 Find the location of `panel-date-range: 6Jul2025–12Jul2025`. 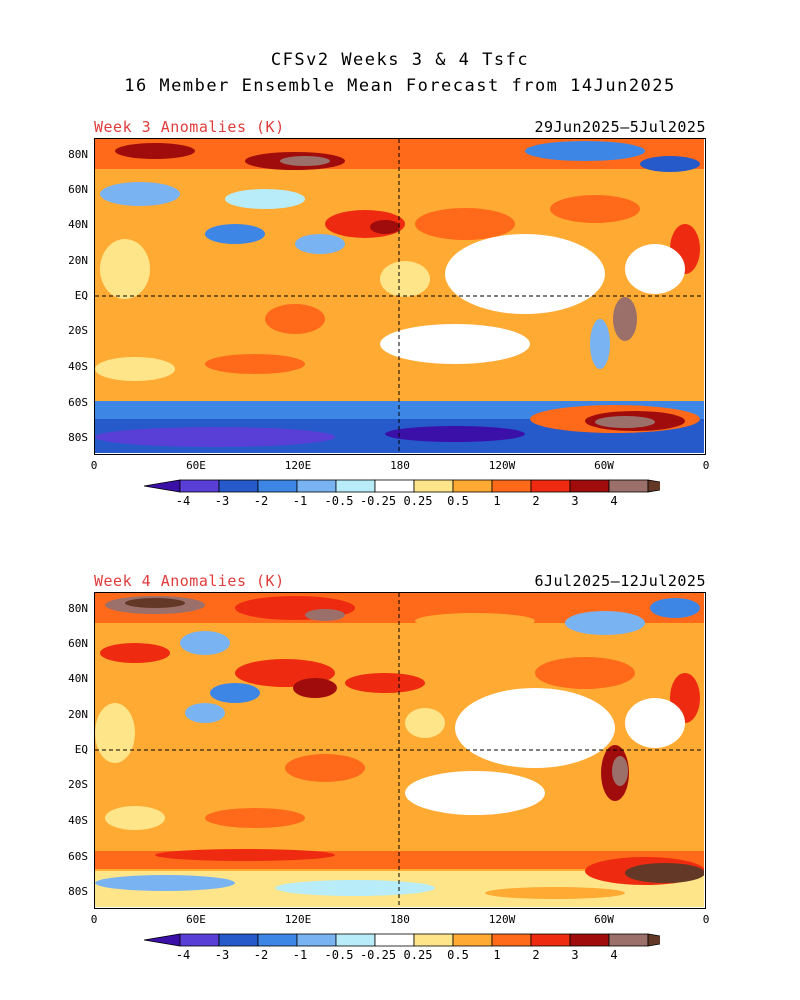

panel-date-range: 6Jul2025–12Jul2025 is located at coordinates (620, 581).